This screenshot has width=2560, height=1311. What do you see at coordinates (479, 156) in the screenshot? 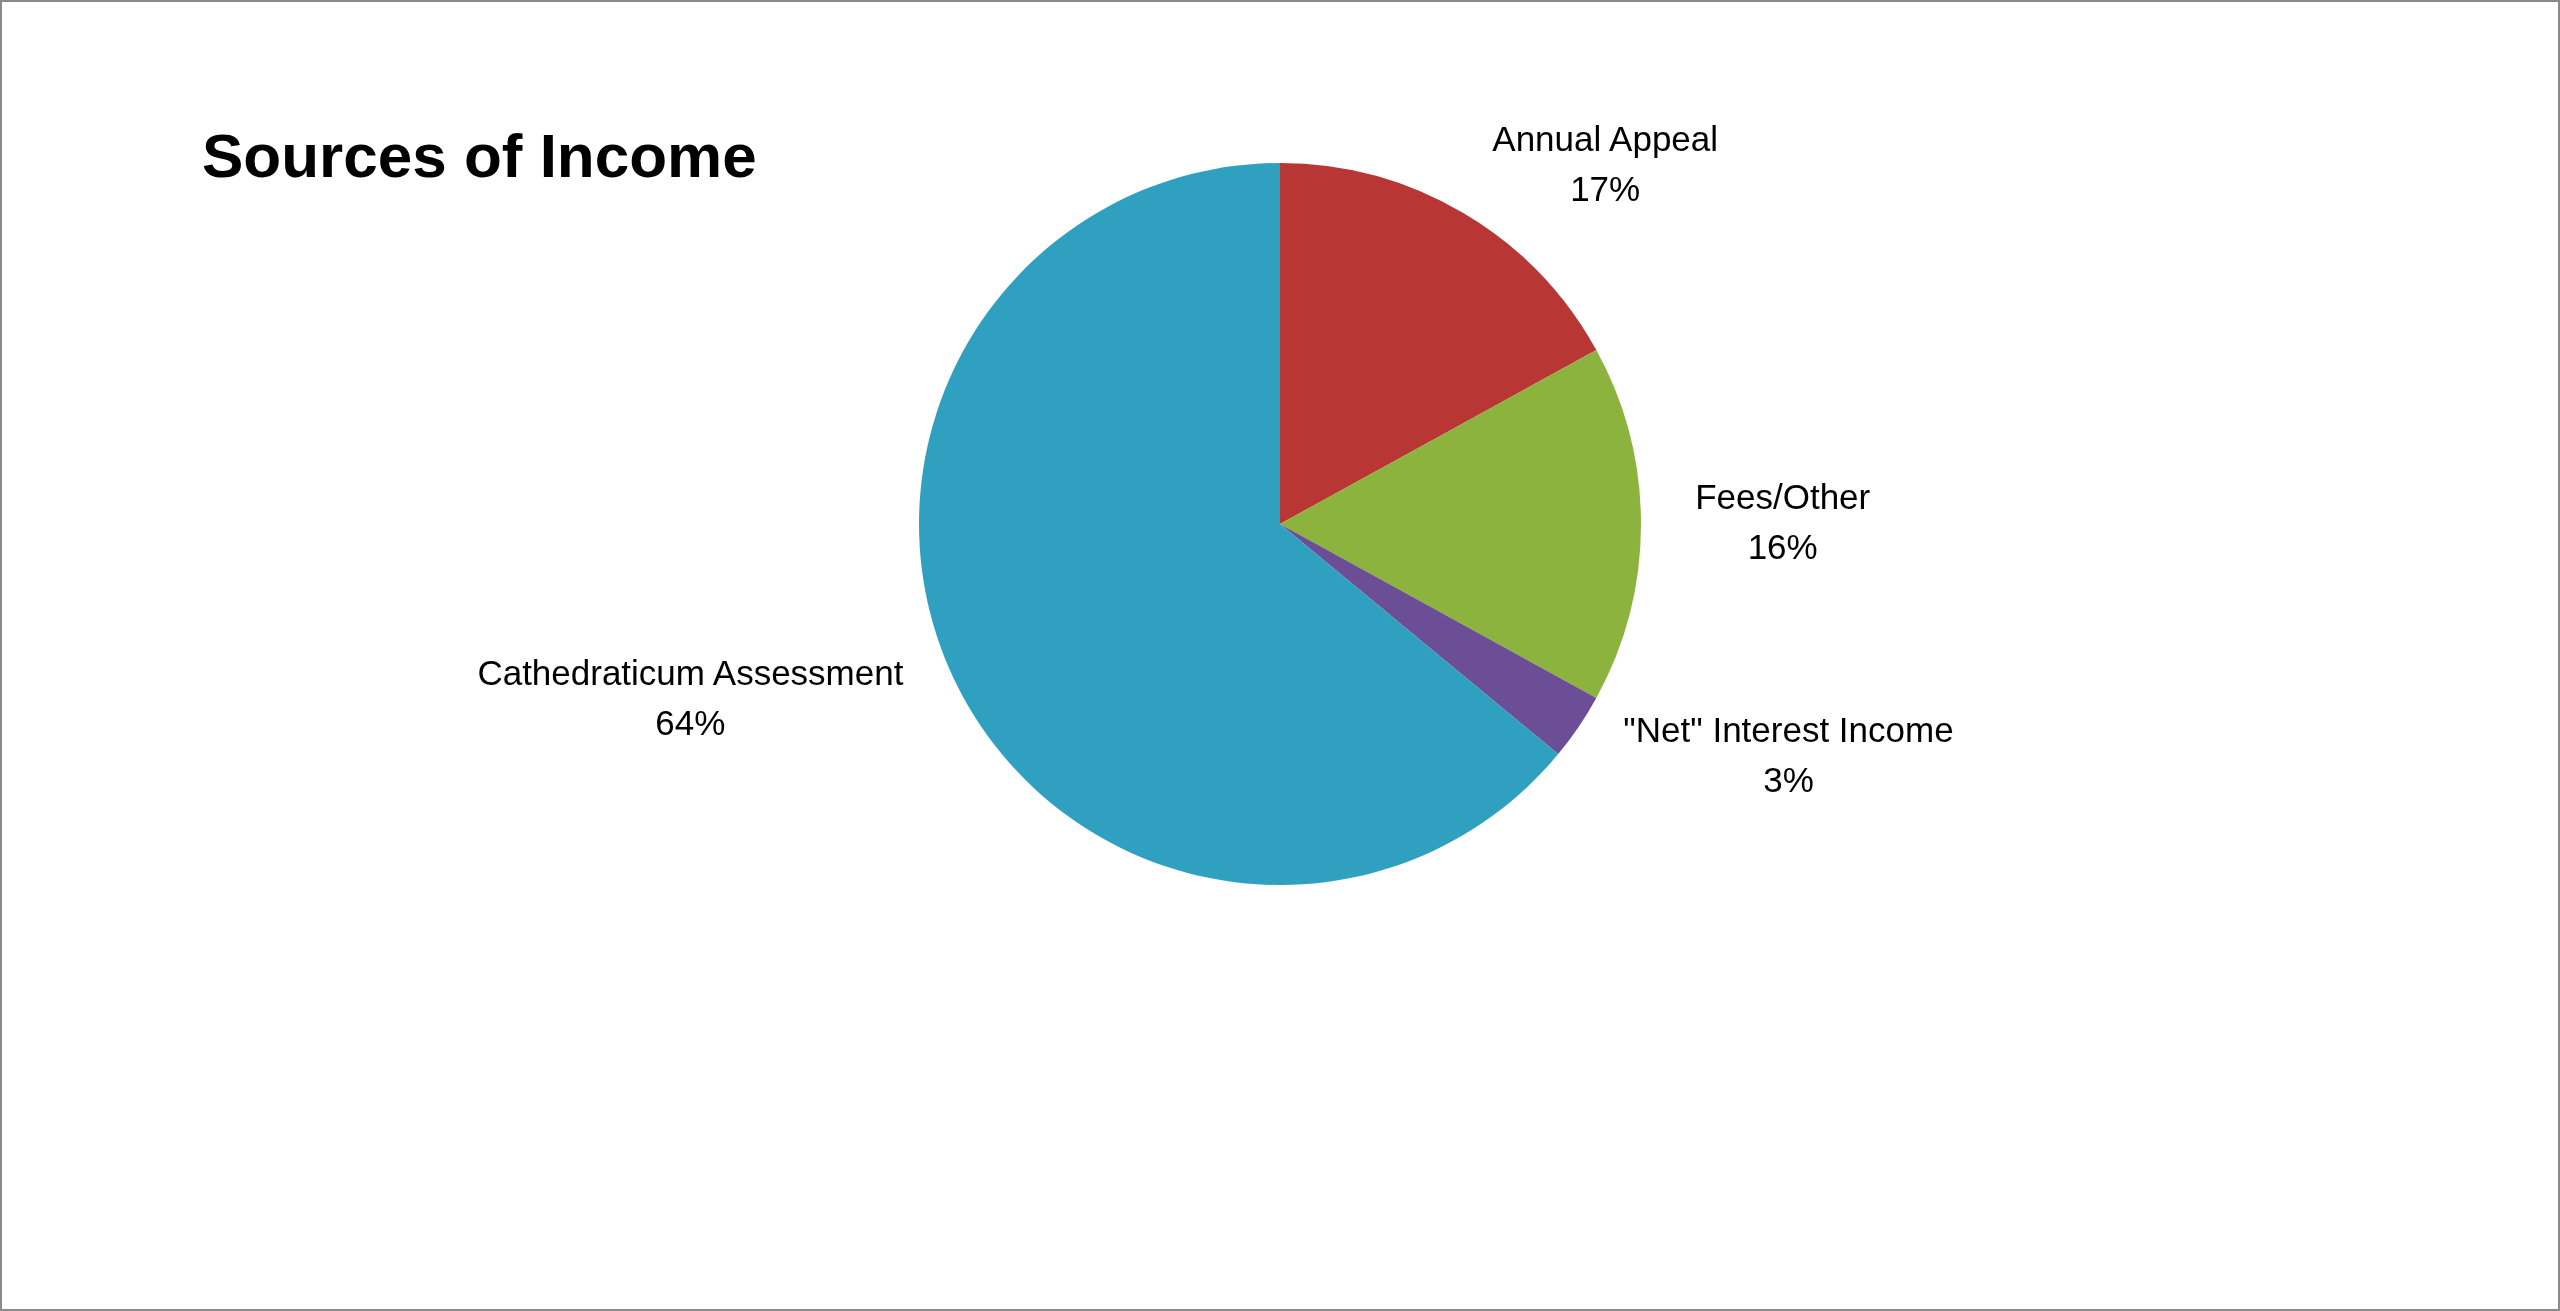
I see `chart-title: Sources of Income` at bounding box center [479, 156].